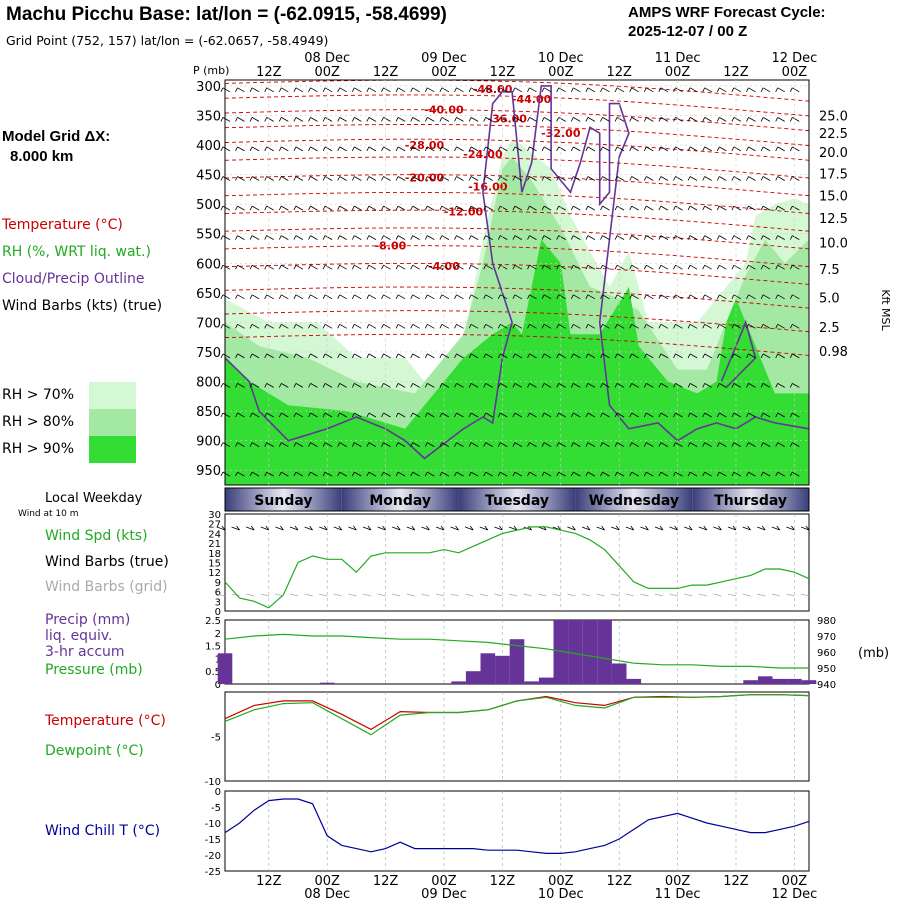 This screenshot has height=900, width=900. What do you see at coordinates (213, 840) in the screenshot?
I see `chill-panel-tick-label: -15` at bounding box center [213, 840].